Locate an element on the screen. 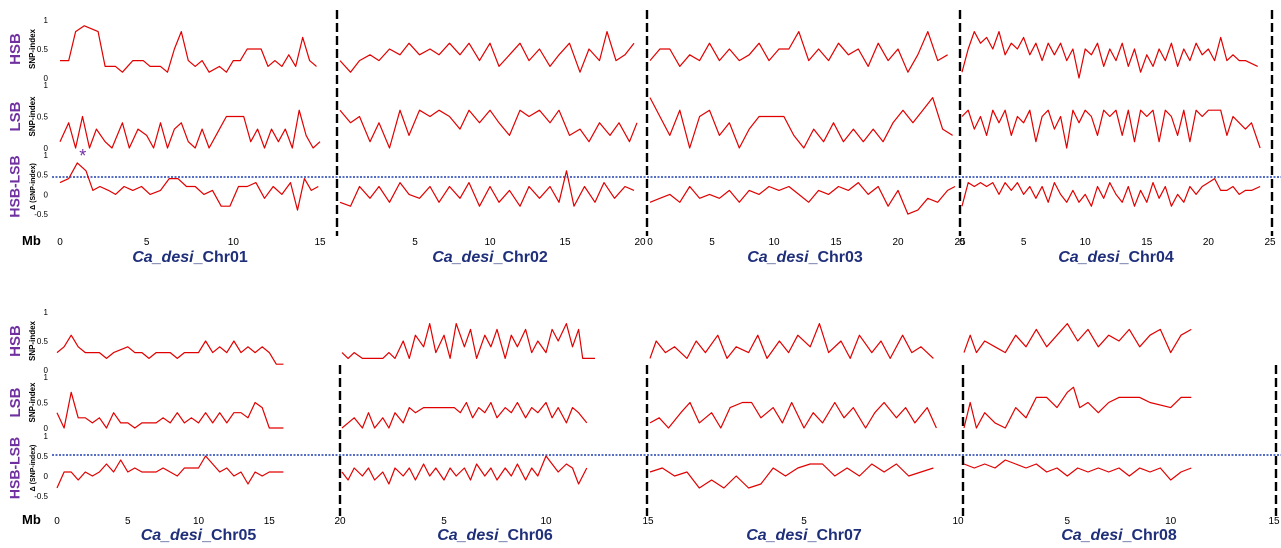 The height and width of the screenshot is (548, 1281). chromosome-label: Ca_desi_Chr04 is located at coordinates (1116, 257).